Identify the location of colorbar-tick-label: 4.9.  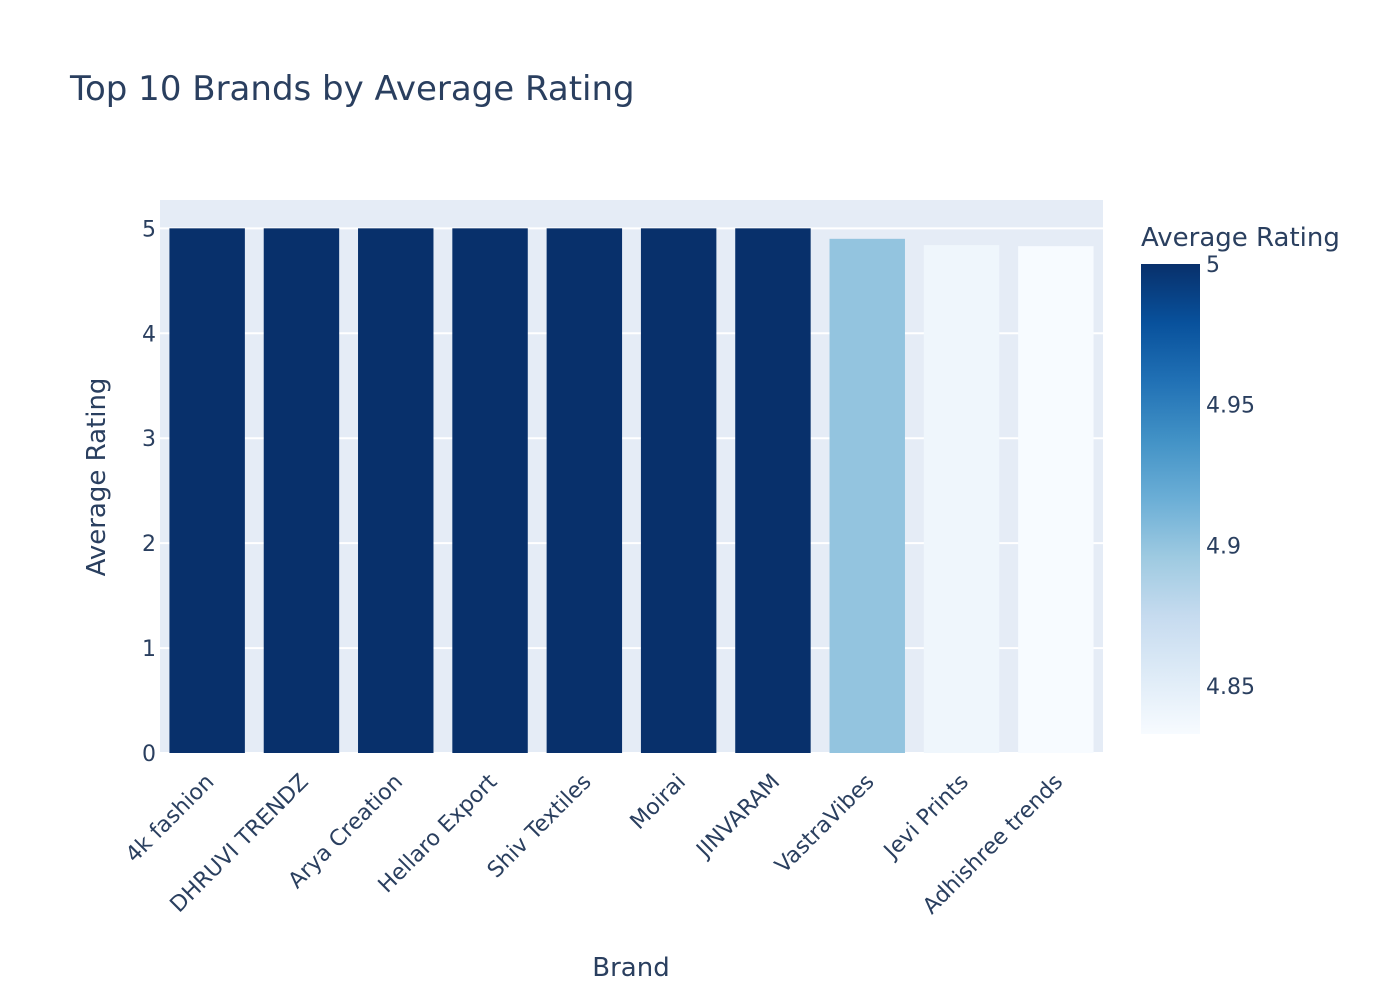
(1223, 546).